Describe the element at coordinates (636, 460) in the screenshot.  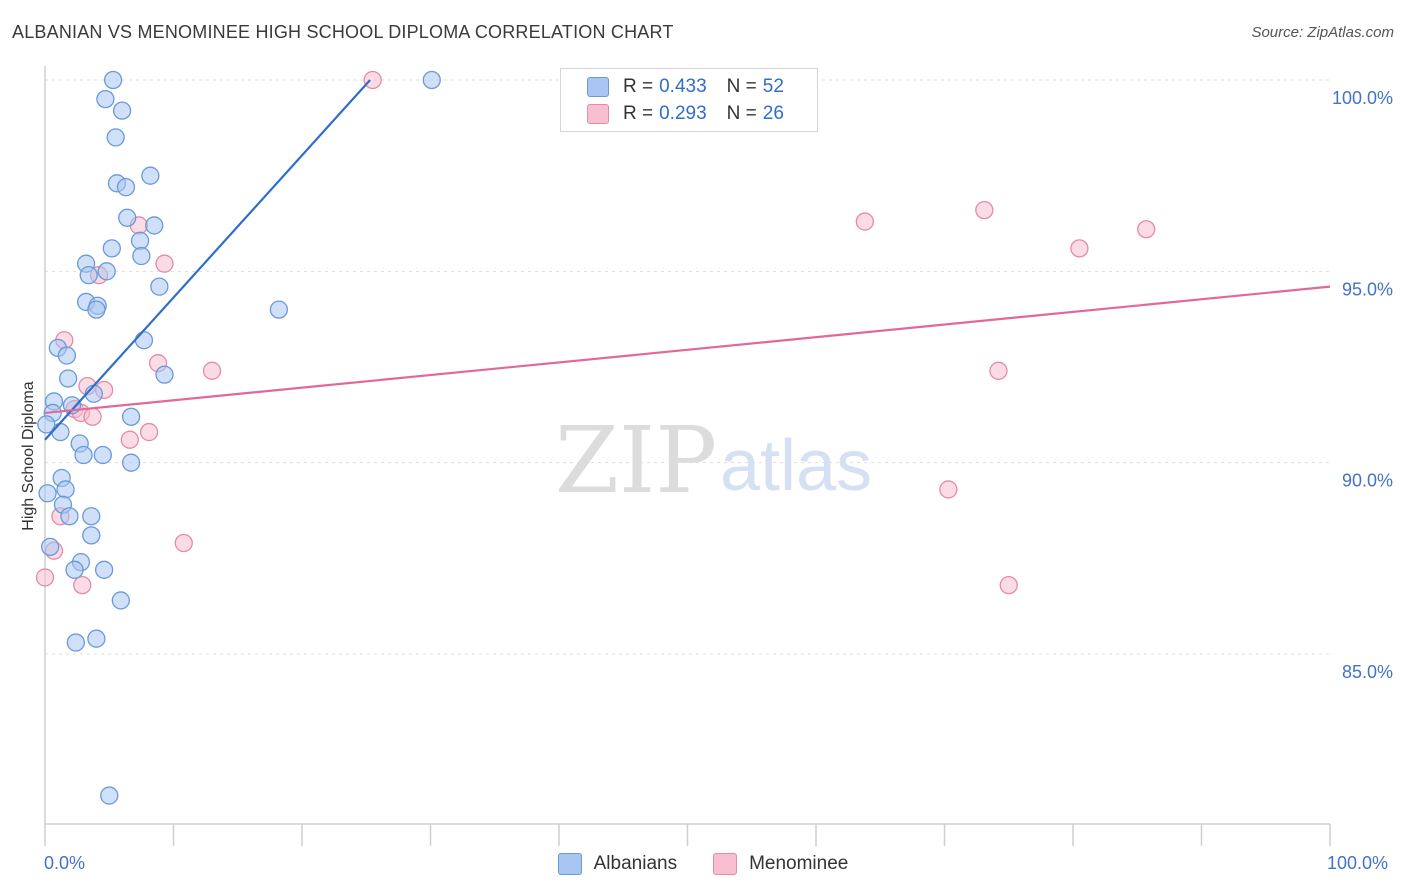
I see `watermark-zip: ZIP` at that location.